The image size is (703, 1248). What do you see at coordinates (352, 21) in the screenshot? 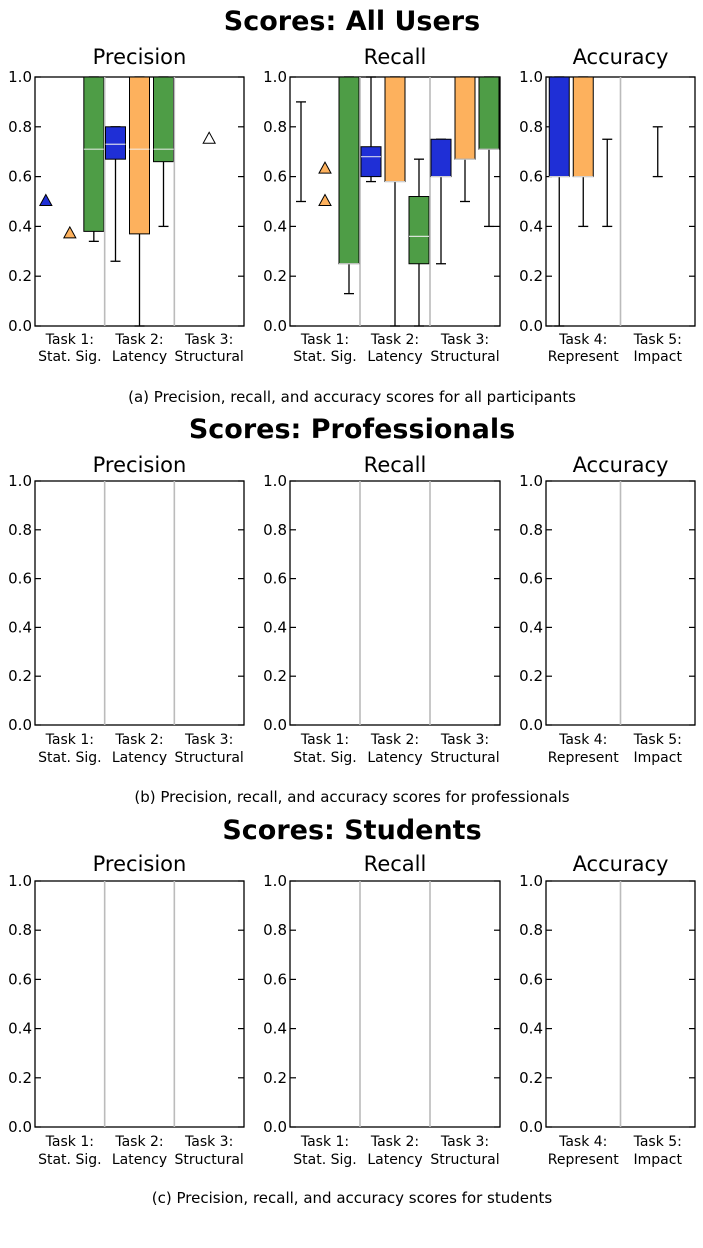
I see `figure-title: Scores: All Users` at bounding box center [352, 21].